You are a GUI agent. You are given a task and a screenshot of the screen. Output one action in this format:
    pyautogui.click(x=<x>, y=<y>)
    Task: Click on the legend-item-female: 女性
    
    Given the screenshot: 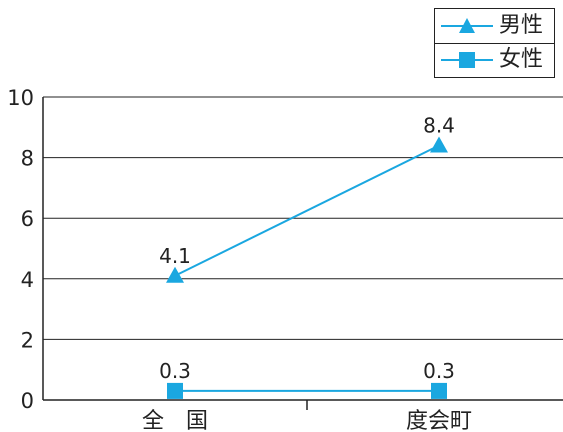 What is the action you would take?
    pyautogui.click(x=494, y=60)
    